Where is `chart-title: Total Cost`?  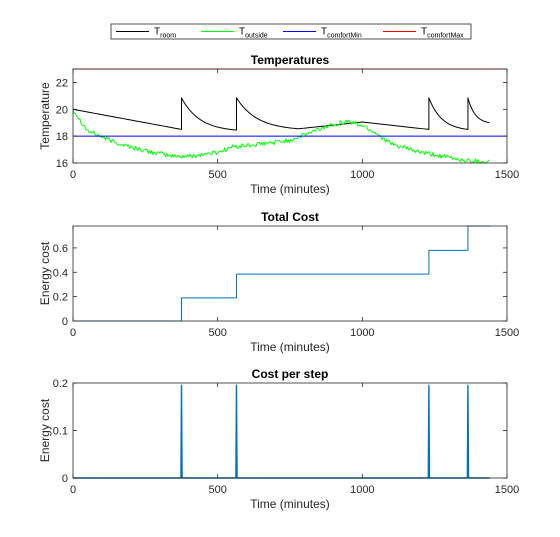
chart-title: Total Cost is located at coordinates (290, 217).